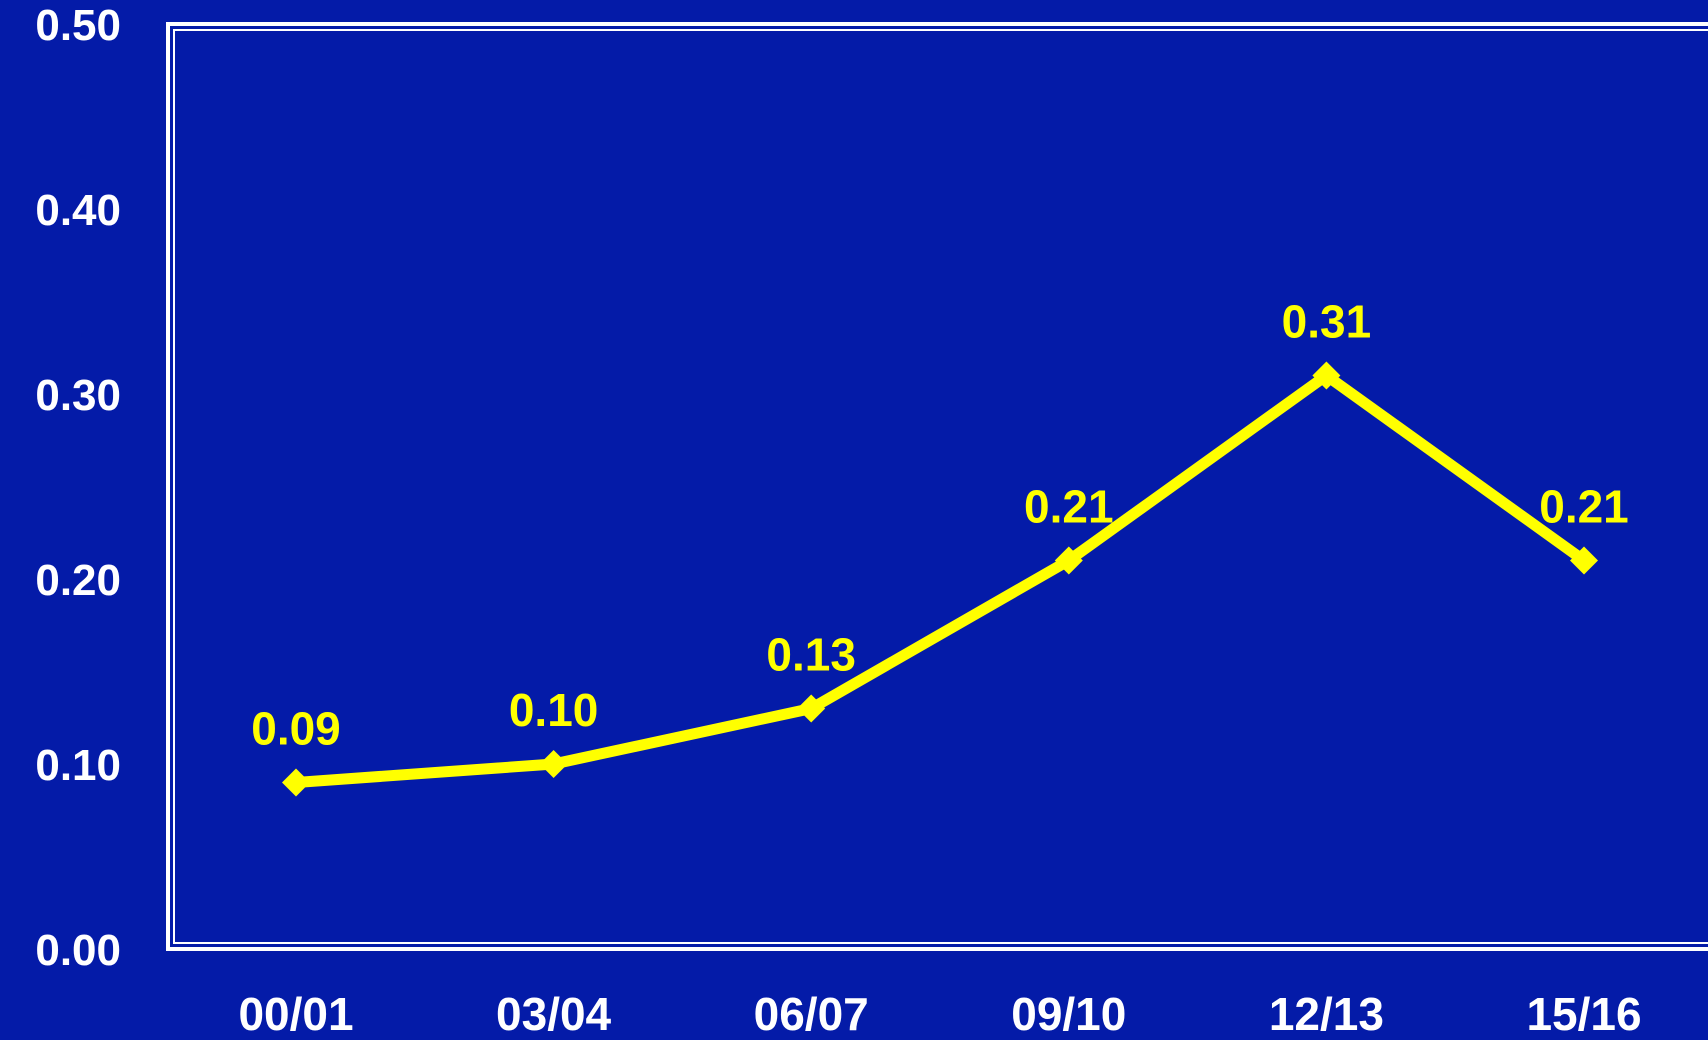  I want to click on x-tick-label: 15/16, so click(1583, 1014).